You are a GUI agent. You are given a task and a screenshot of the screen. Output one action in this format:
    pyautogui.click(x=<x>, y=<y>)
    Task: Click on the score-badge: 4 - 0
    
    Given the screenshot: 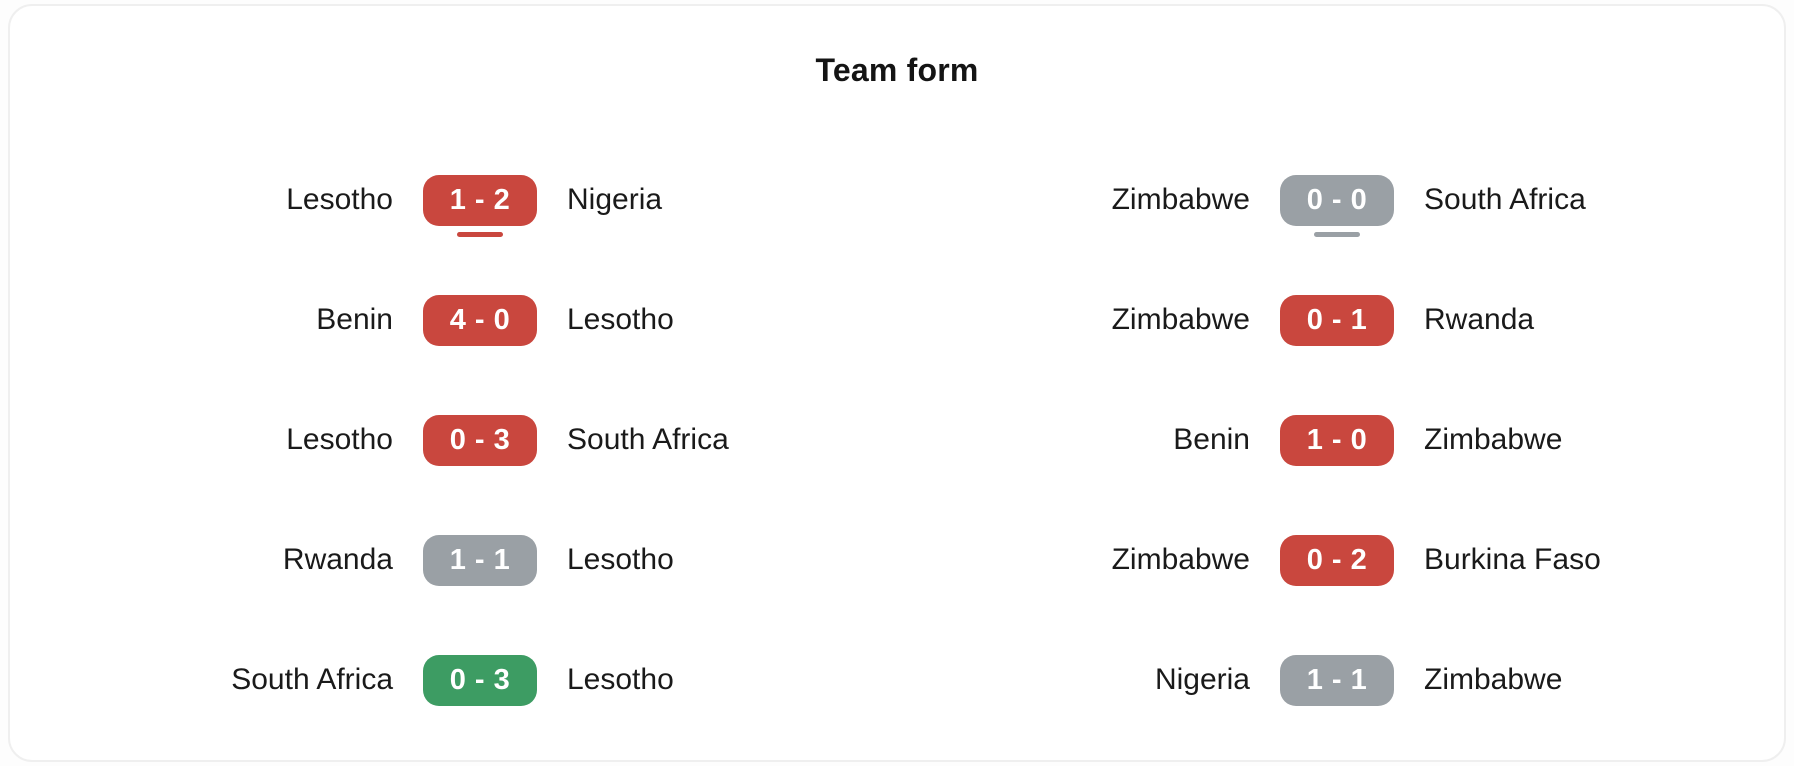 What is the action you would take?
    pyautogui.click(x=480, y=320)
    